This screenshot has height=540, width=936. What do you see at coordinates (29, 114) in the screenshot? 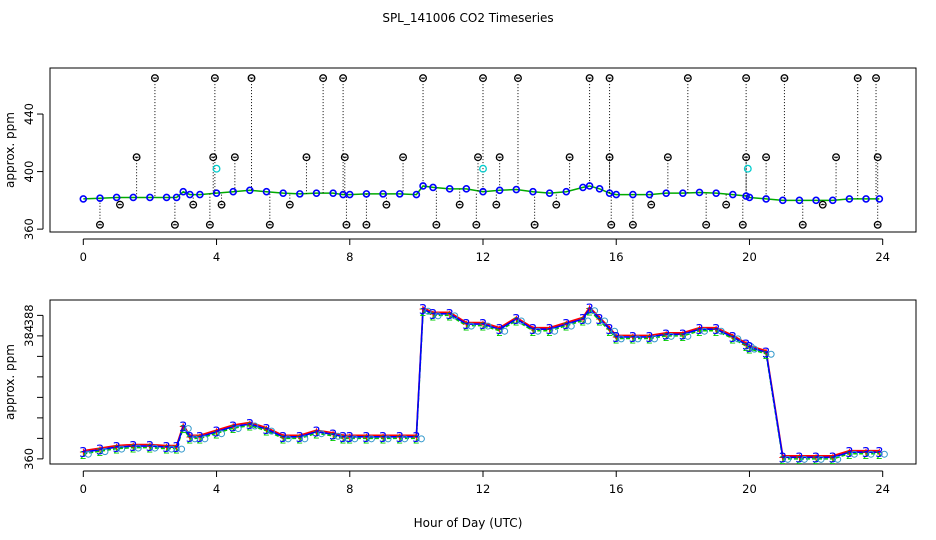
I see `top-y-tick-label: 440` at bounding box center [29, 114].